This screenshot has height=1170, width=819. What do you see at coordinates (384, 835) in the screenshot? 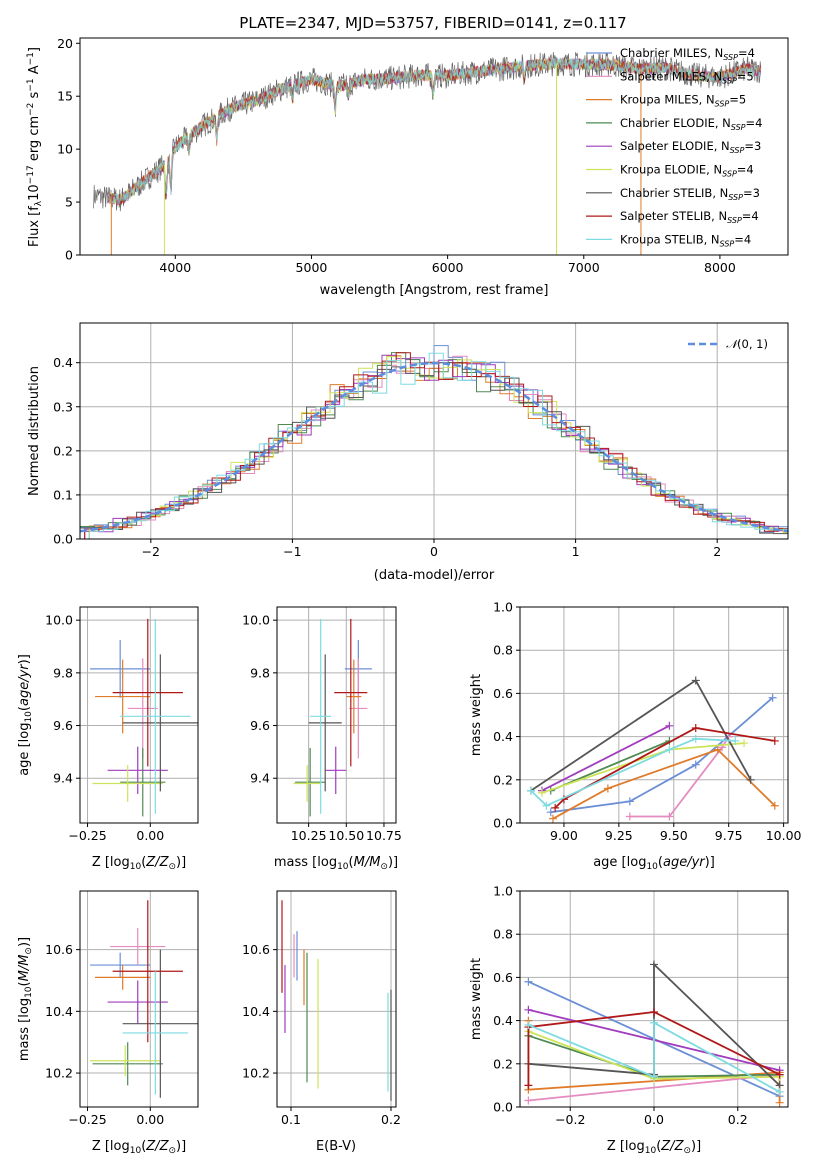
I see `x-tick-label: 10.75` at bounding box center [384, 835].